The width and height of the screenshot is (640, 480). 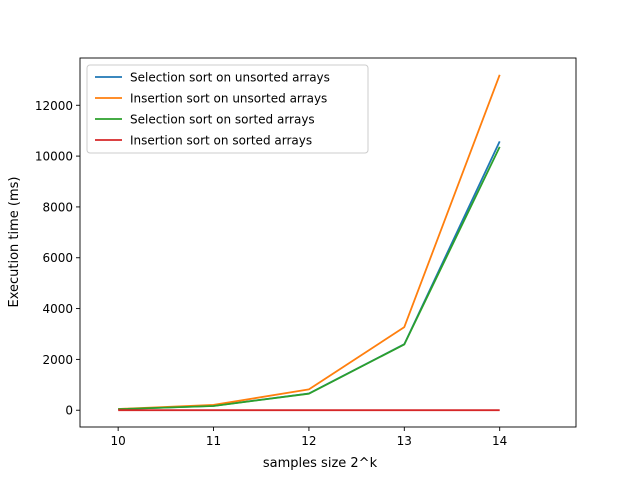 I want to click on y-tick-label-8000: 8000, so click(x=57, y=207).